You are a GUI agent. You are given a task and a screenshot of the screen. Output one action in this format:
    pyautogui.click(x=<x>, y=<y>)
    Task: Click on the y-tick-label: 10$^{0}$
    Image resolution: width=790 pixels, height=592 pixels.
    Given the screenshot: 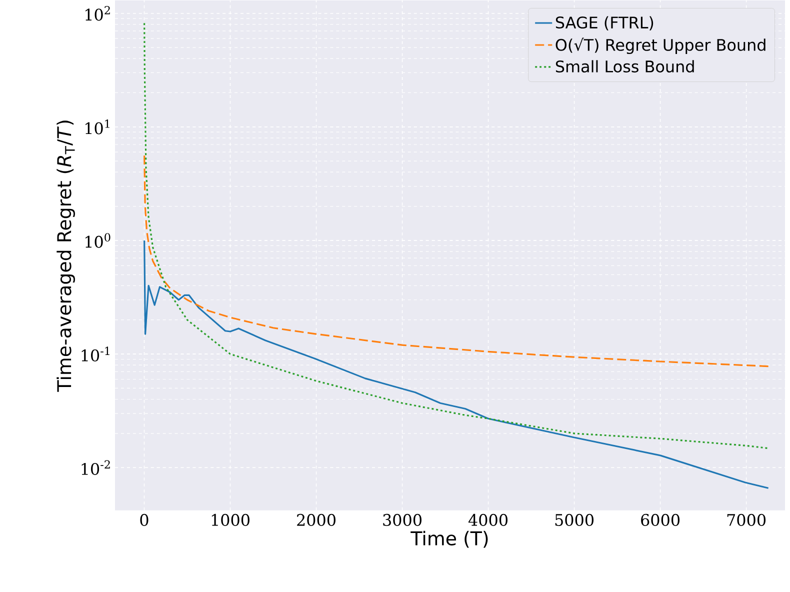 What is the action you would take?
    pyautogui.click(x=98, y=240)
    